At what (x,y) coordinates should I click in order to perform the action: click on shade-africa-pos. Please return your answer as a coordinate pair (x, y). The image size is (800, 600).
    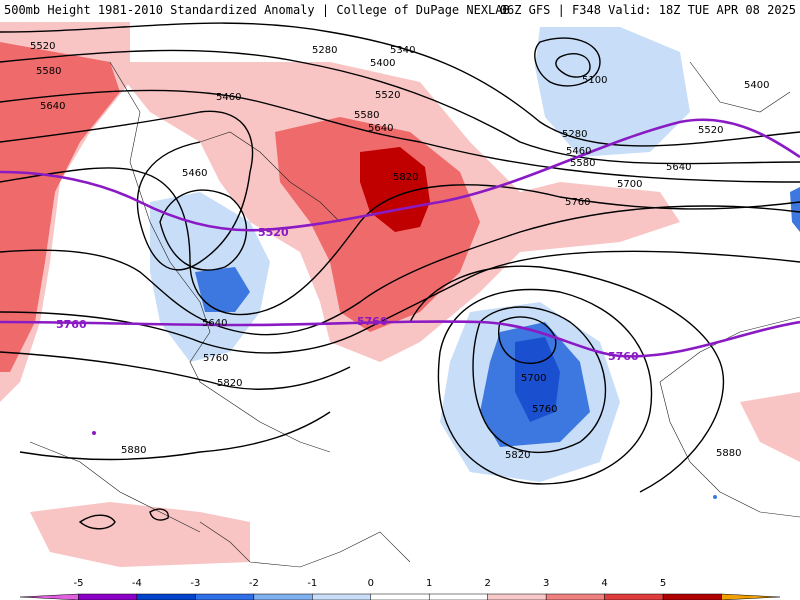
    Looking at the image, I should click on (770, 427).